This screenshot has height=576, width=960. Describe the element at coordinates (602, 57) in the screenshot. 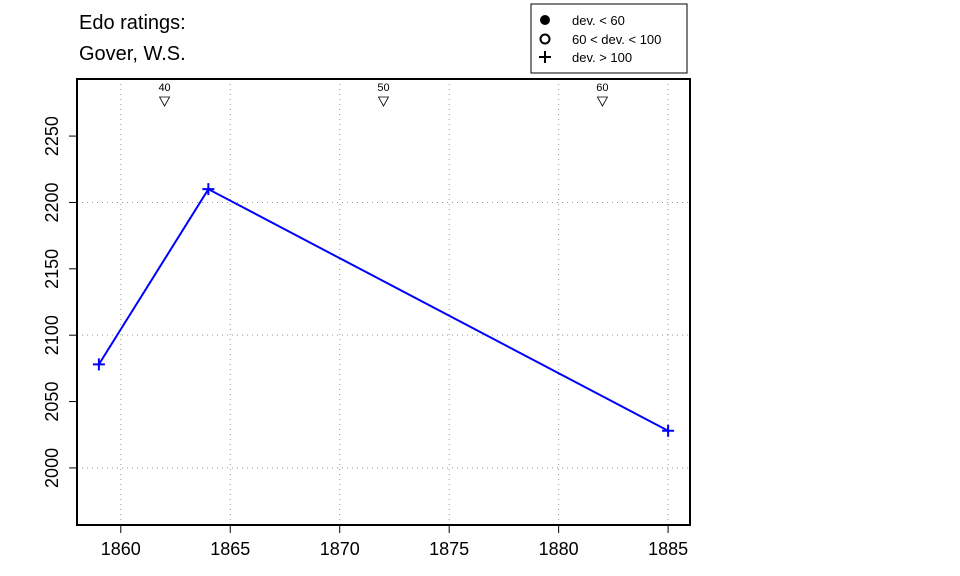

I see `legend-label: dev. > 100` at that location.